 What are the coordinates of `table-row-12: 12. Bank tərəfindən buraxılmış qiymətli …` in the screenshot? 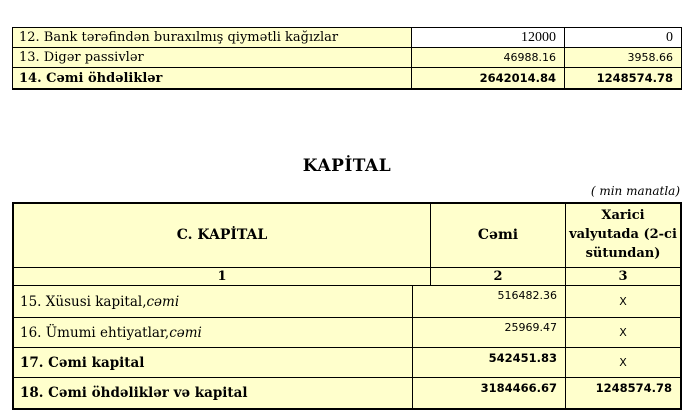 It's located at (347, 38).